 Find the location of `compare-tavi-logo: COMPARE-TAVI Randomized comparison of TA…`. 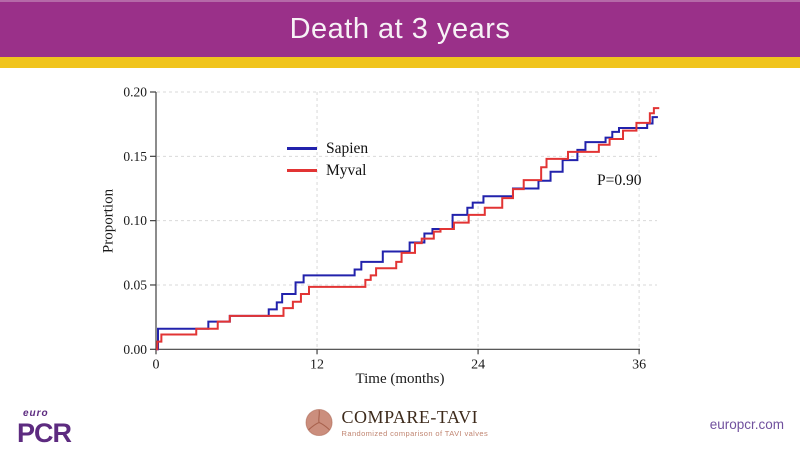

compare-tavi-logo: COMPARE-TAVI Randomized comparison of TA… is located at coordinates (397, 423).